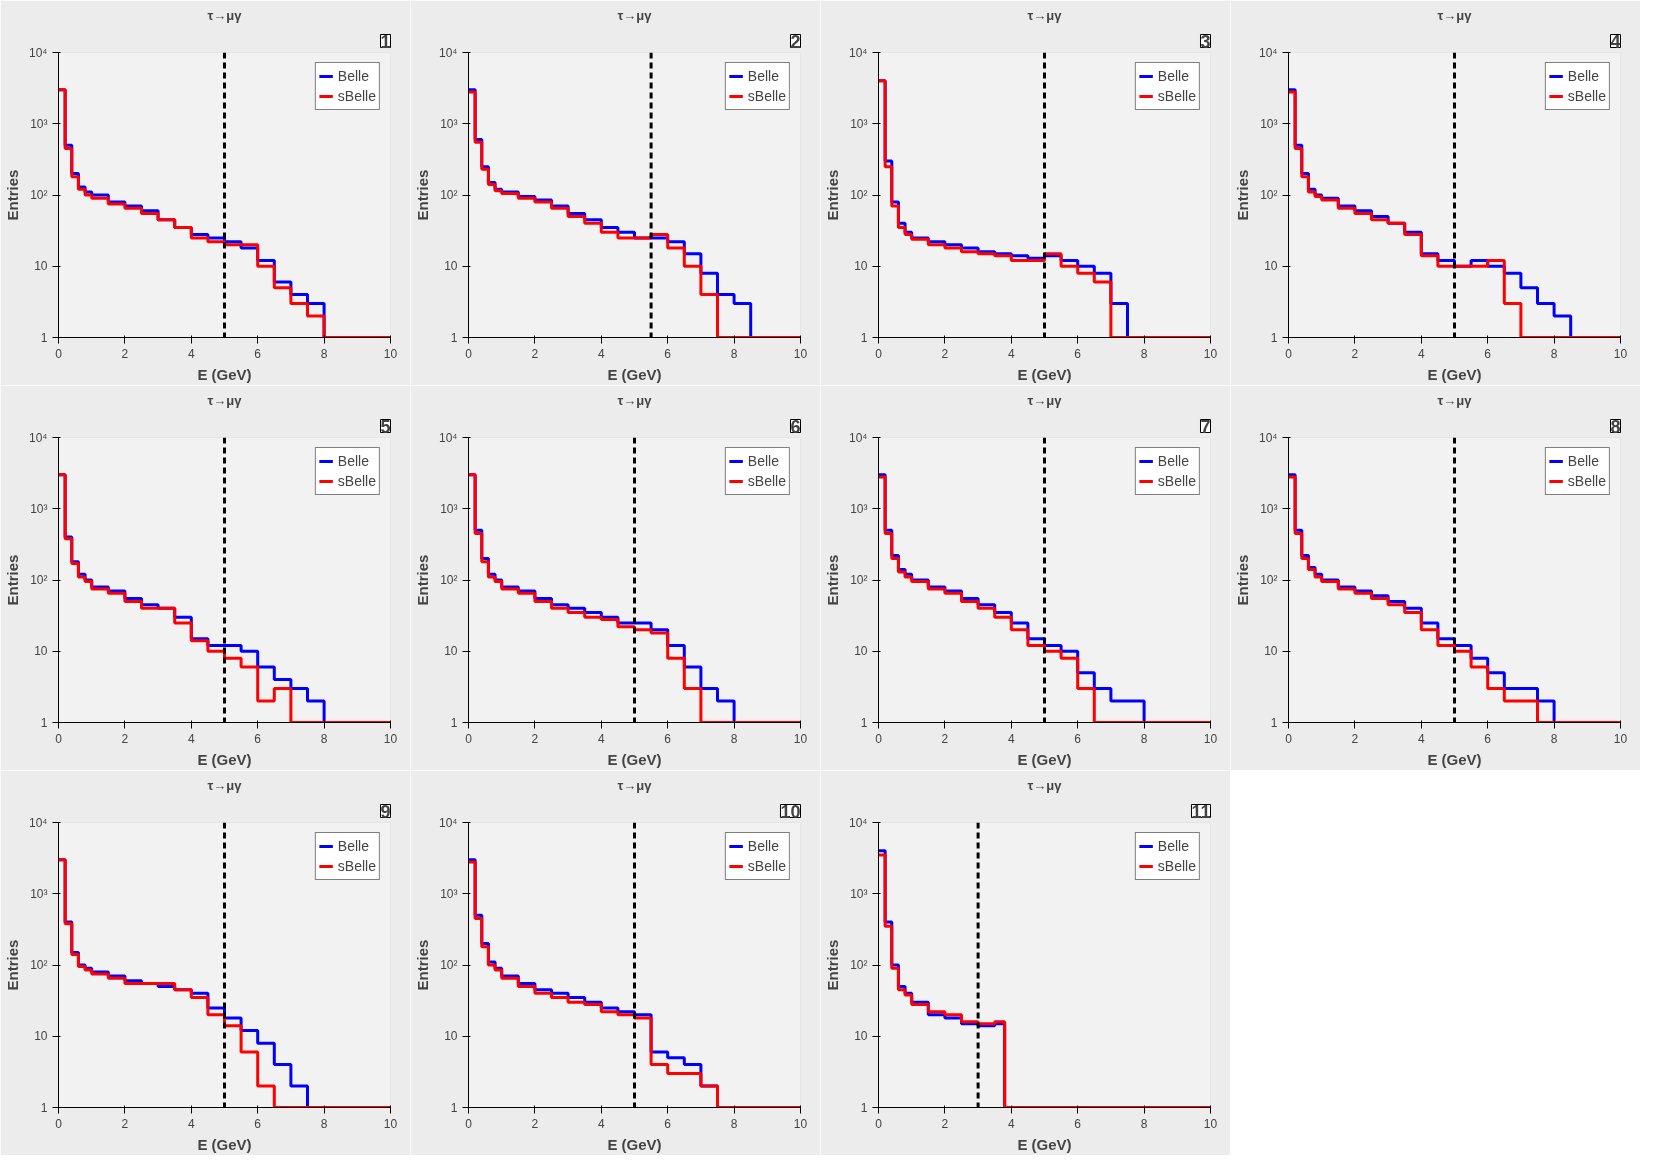  What do you see at coordinates (795, 41) in the screenshot?
I see `text: 2` at bounding box center [795, 41].